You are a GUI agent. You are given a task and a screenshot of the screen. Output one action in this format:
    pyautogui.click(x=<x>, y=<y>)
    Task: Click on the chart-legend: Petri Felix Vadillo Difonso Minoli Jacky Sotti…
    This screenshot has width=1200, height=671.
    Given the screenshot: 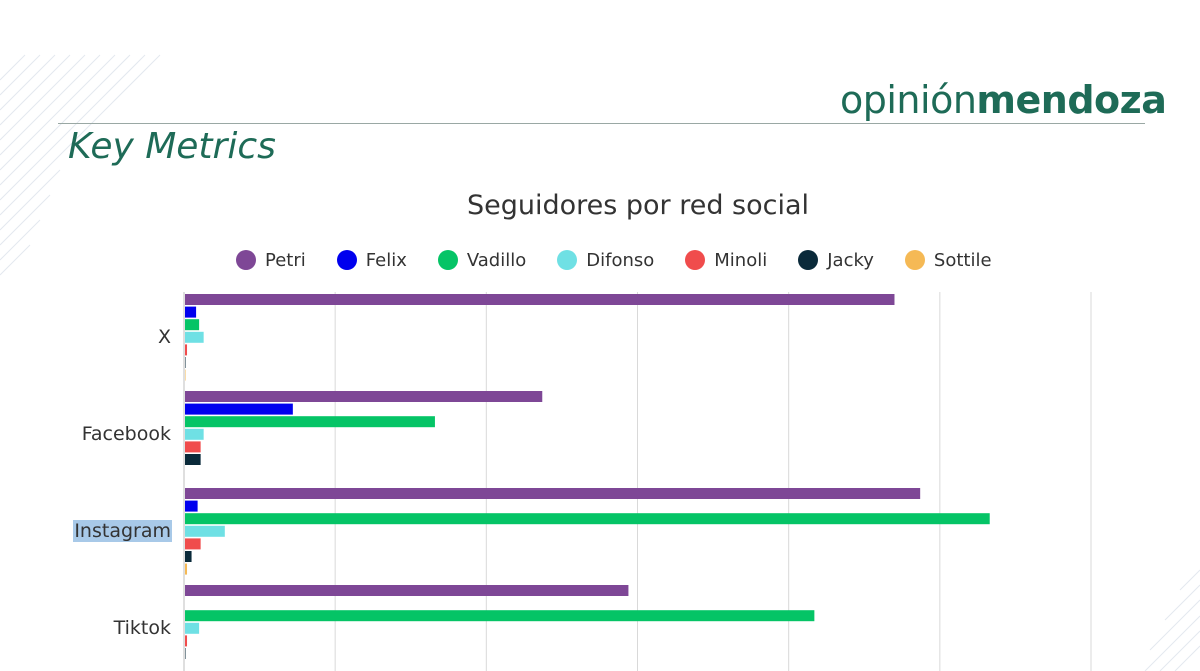 What is the action you would take?
    pyautogui.click(x=629, y=260)
    